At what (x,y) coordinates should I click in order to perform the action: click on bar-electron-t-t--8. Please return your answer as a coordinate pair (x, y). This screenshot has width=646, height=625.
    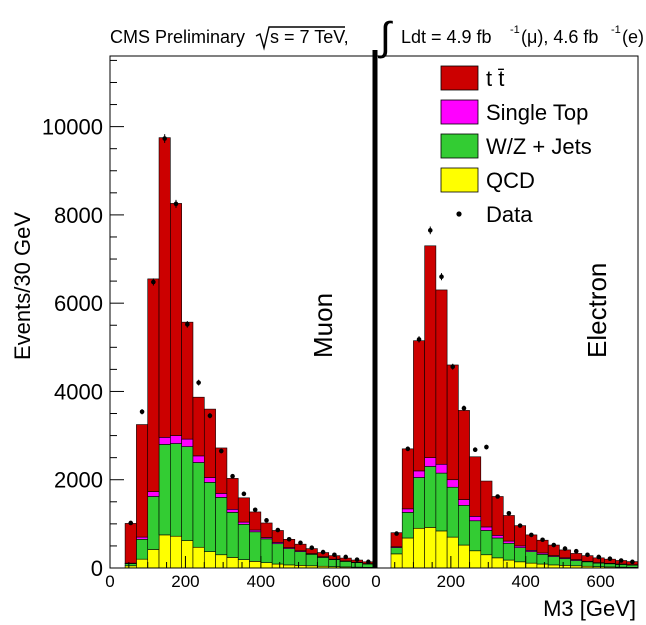
    Looking at the image, I should click on (475, 486).